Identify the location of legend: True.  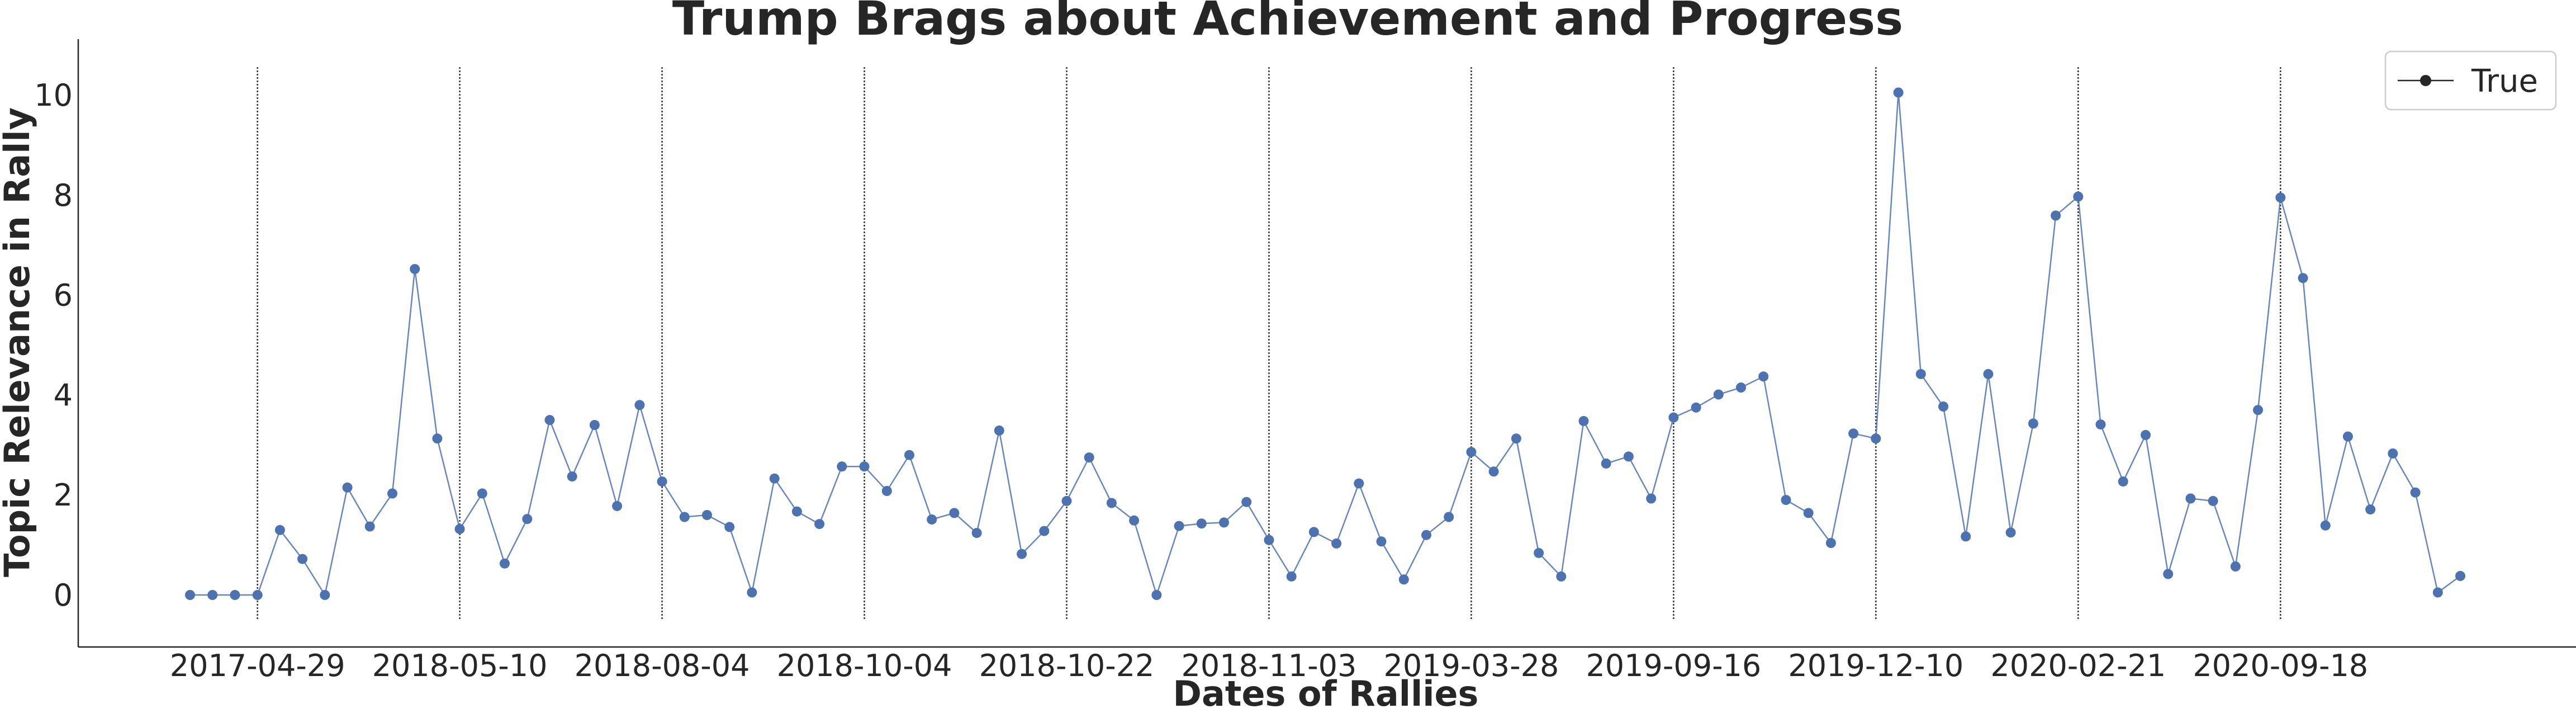
(2470, 81).